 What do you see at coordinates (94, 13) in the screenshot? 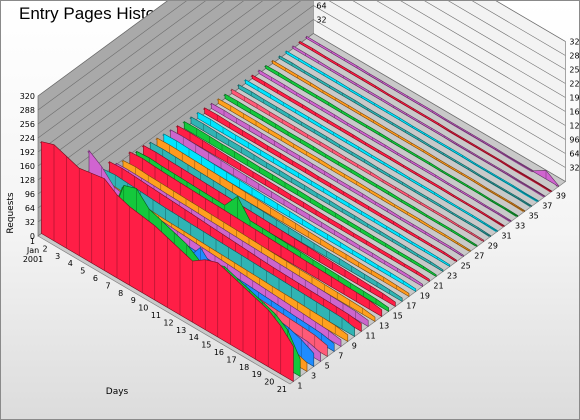
I see `chart-title: Entry Pages History` at bounding box center [94, 13].